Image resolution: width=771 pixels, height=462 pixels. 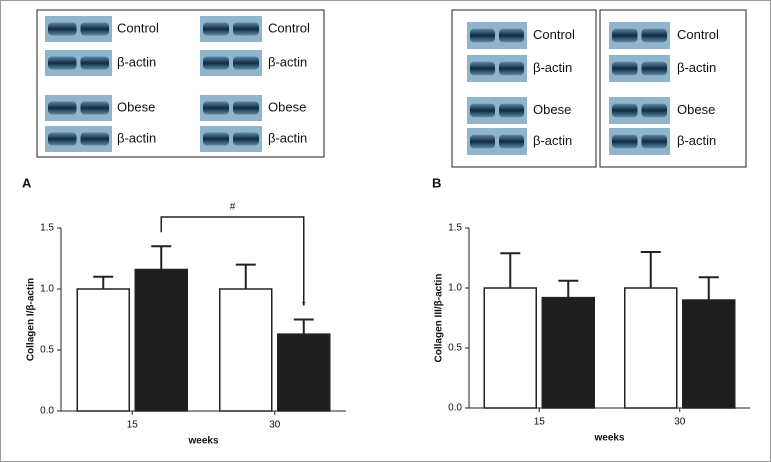 What do you see at coordinates (31, 319) in the screenshot?
I see `y-axis-label: Collagen I/β-actin` at bounding box center [31, 319].